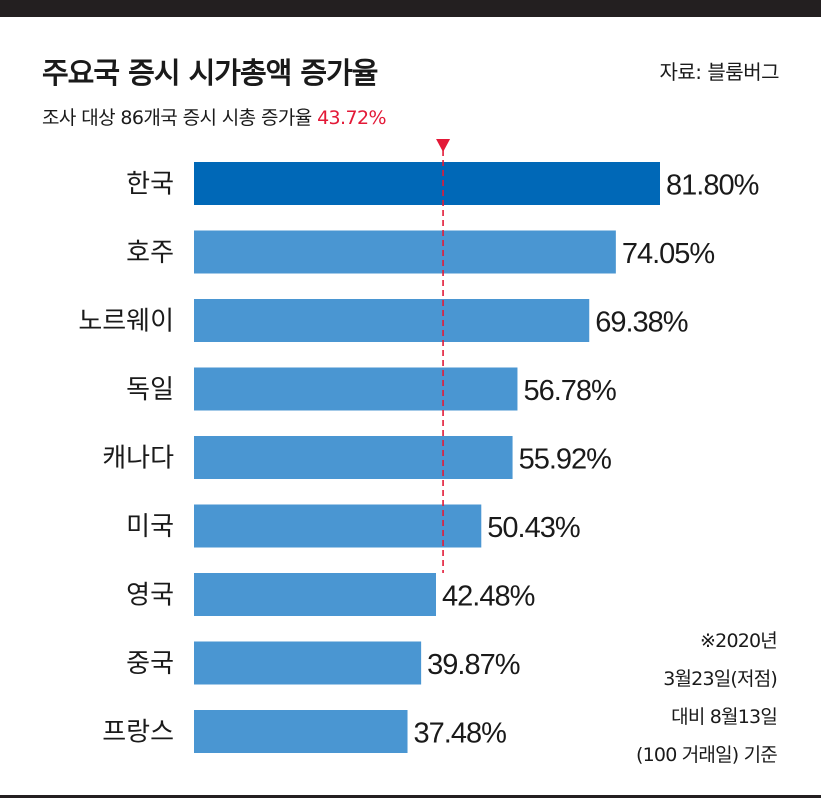 The height and width of the screenshot is (798, 821). What do you see at coordinates (473, 665) in the screenshot?
I see `value-label: 39.87%` at bounding box center [473, 665].